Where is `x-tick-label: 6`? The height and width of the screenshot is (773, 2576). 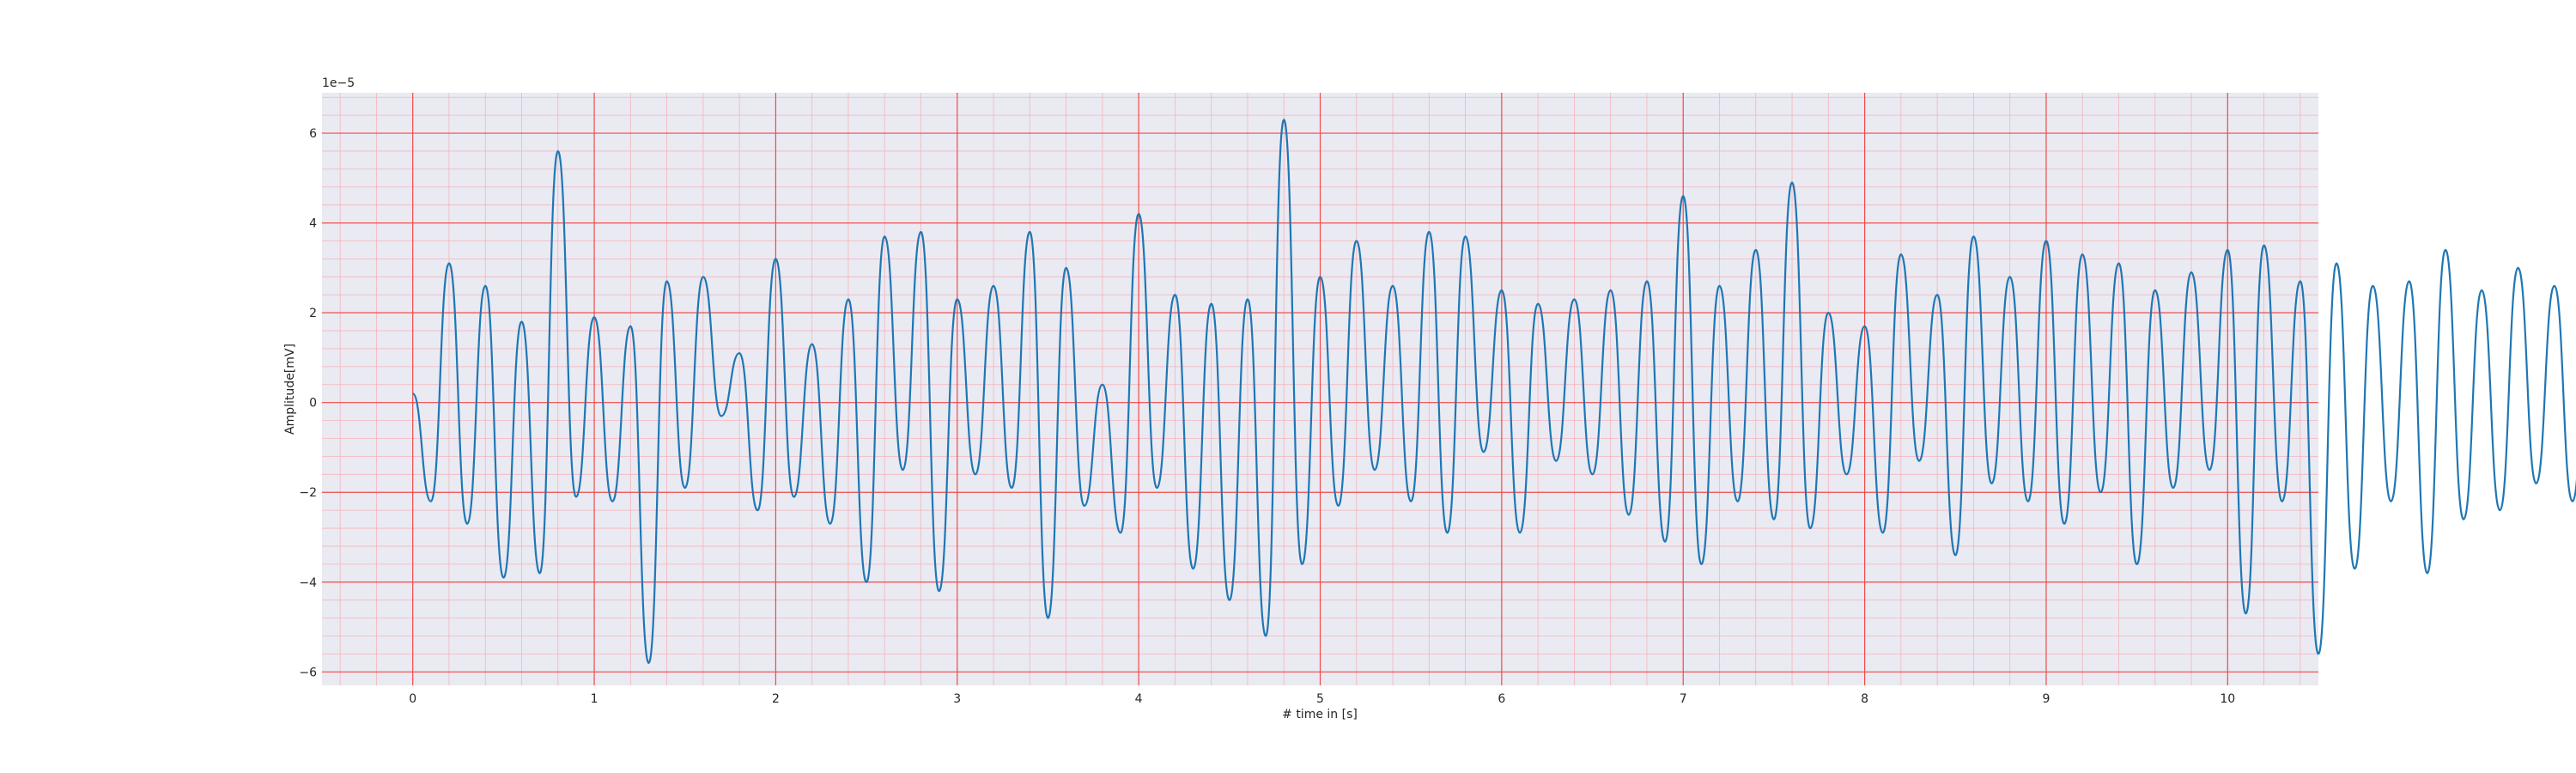
x-tick-label: 6 is located at coordinates (1502, 699).